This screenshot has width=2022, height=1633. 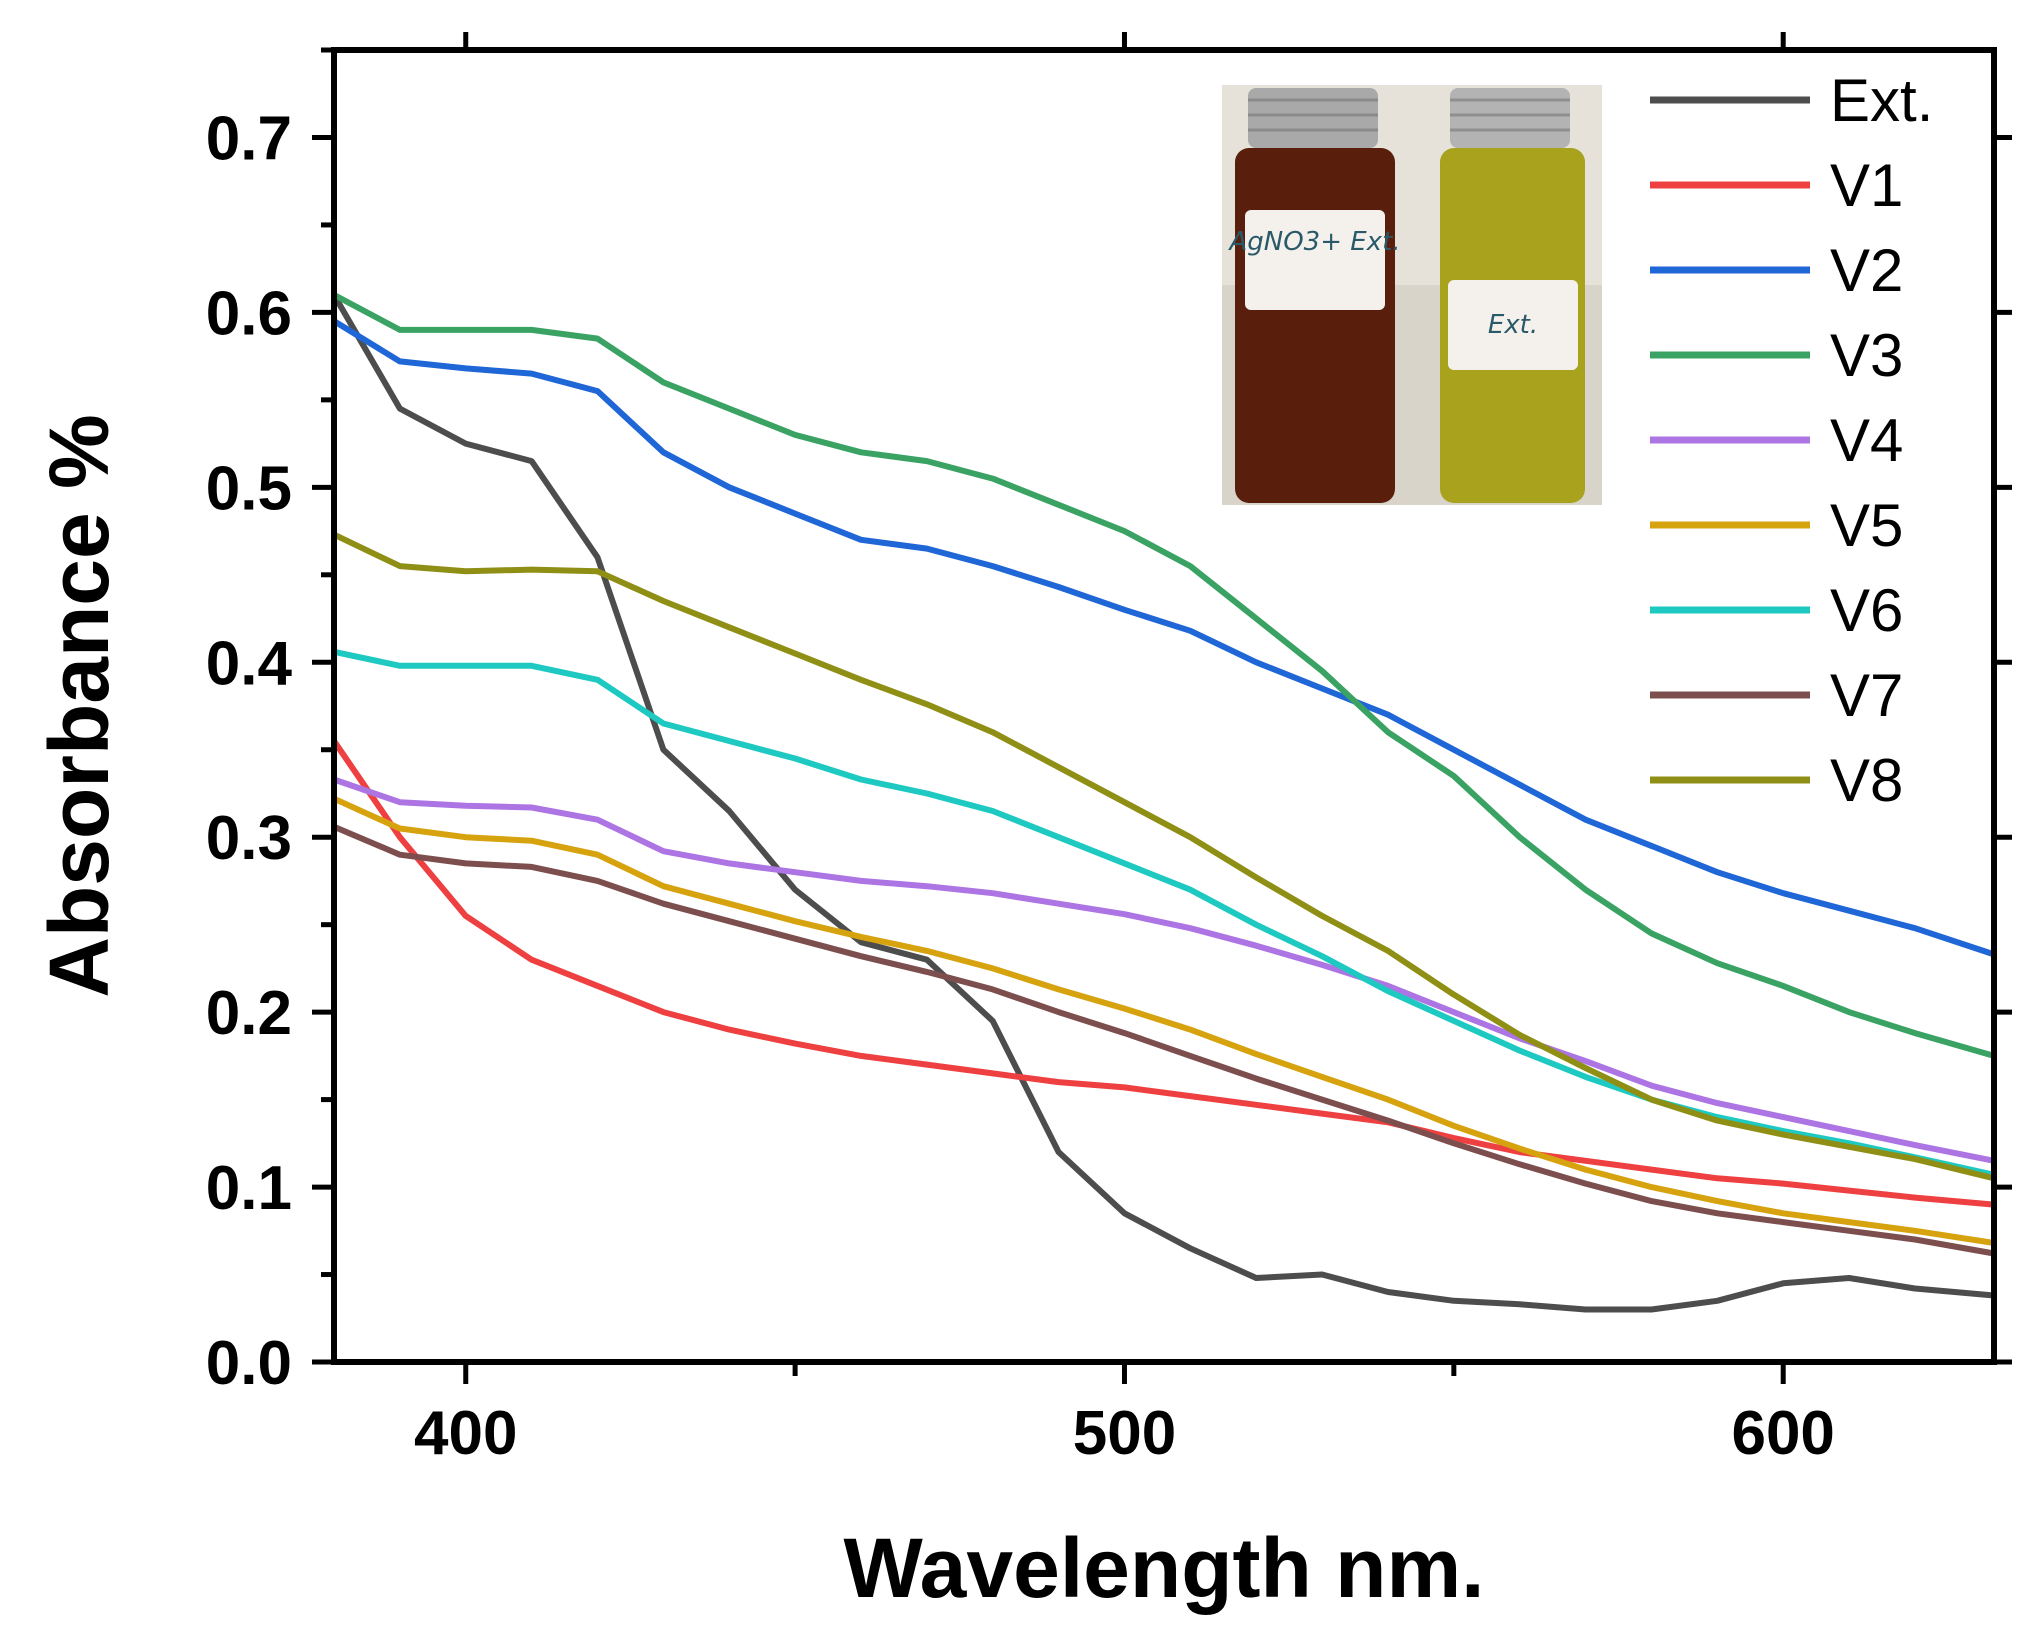 I want to click on legend-label-v2: V2, so click(x=1866, y=270).